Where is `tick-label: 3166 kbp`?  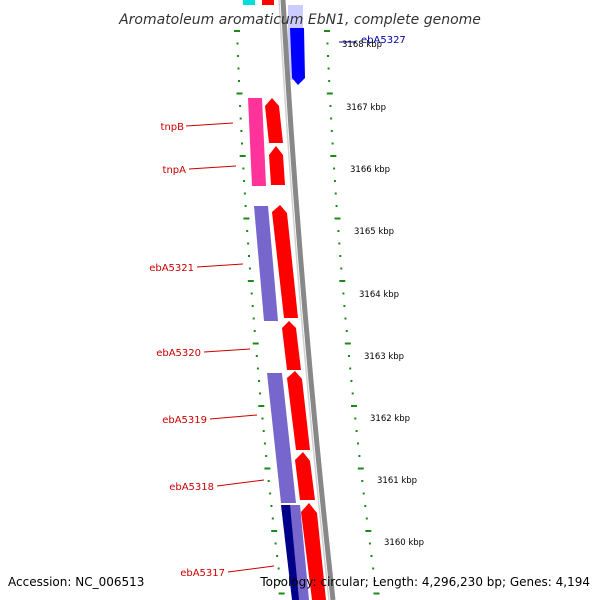 tick-label: 3166 kbp is located at coordinates (370, 170).